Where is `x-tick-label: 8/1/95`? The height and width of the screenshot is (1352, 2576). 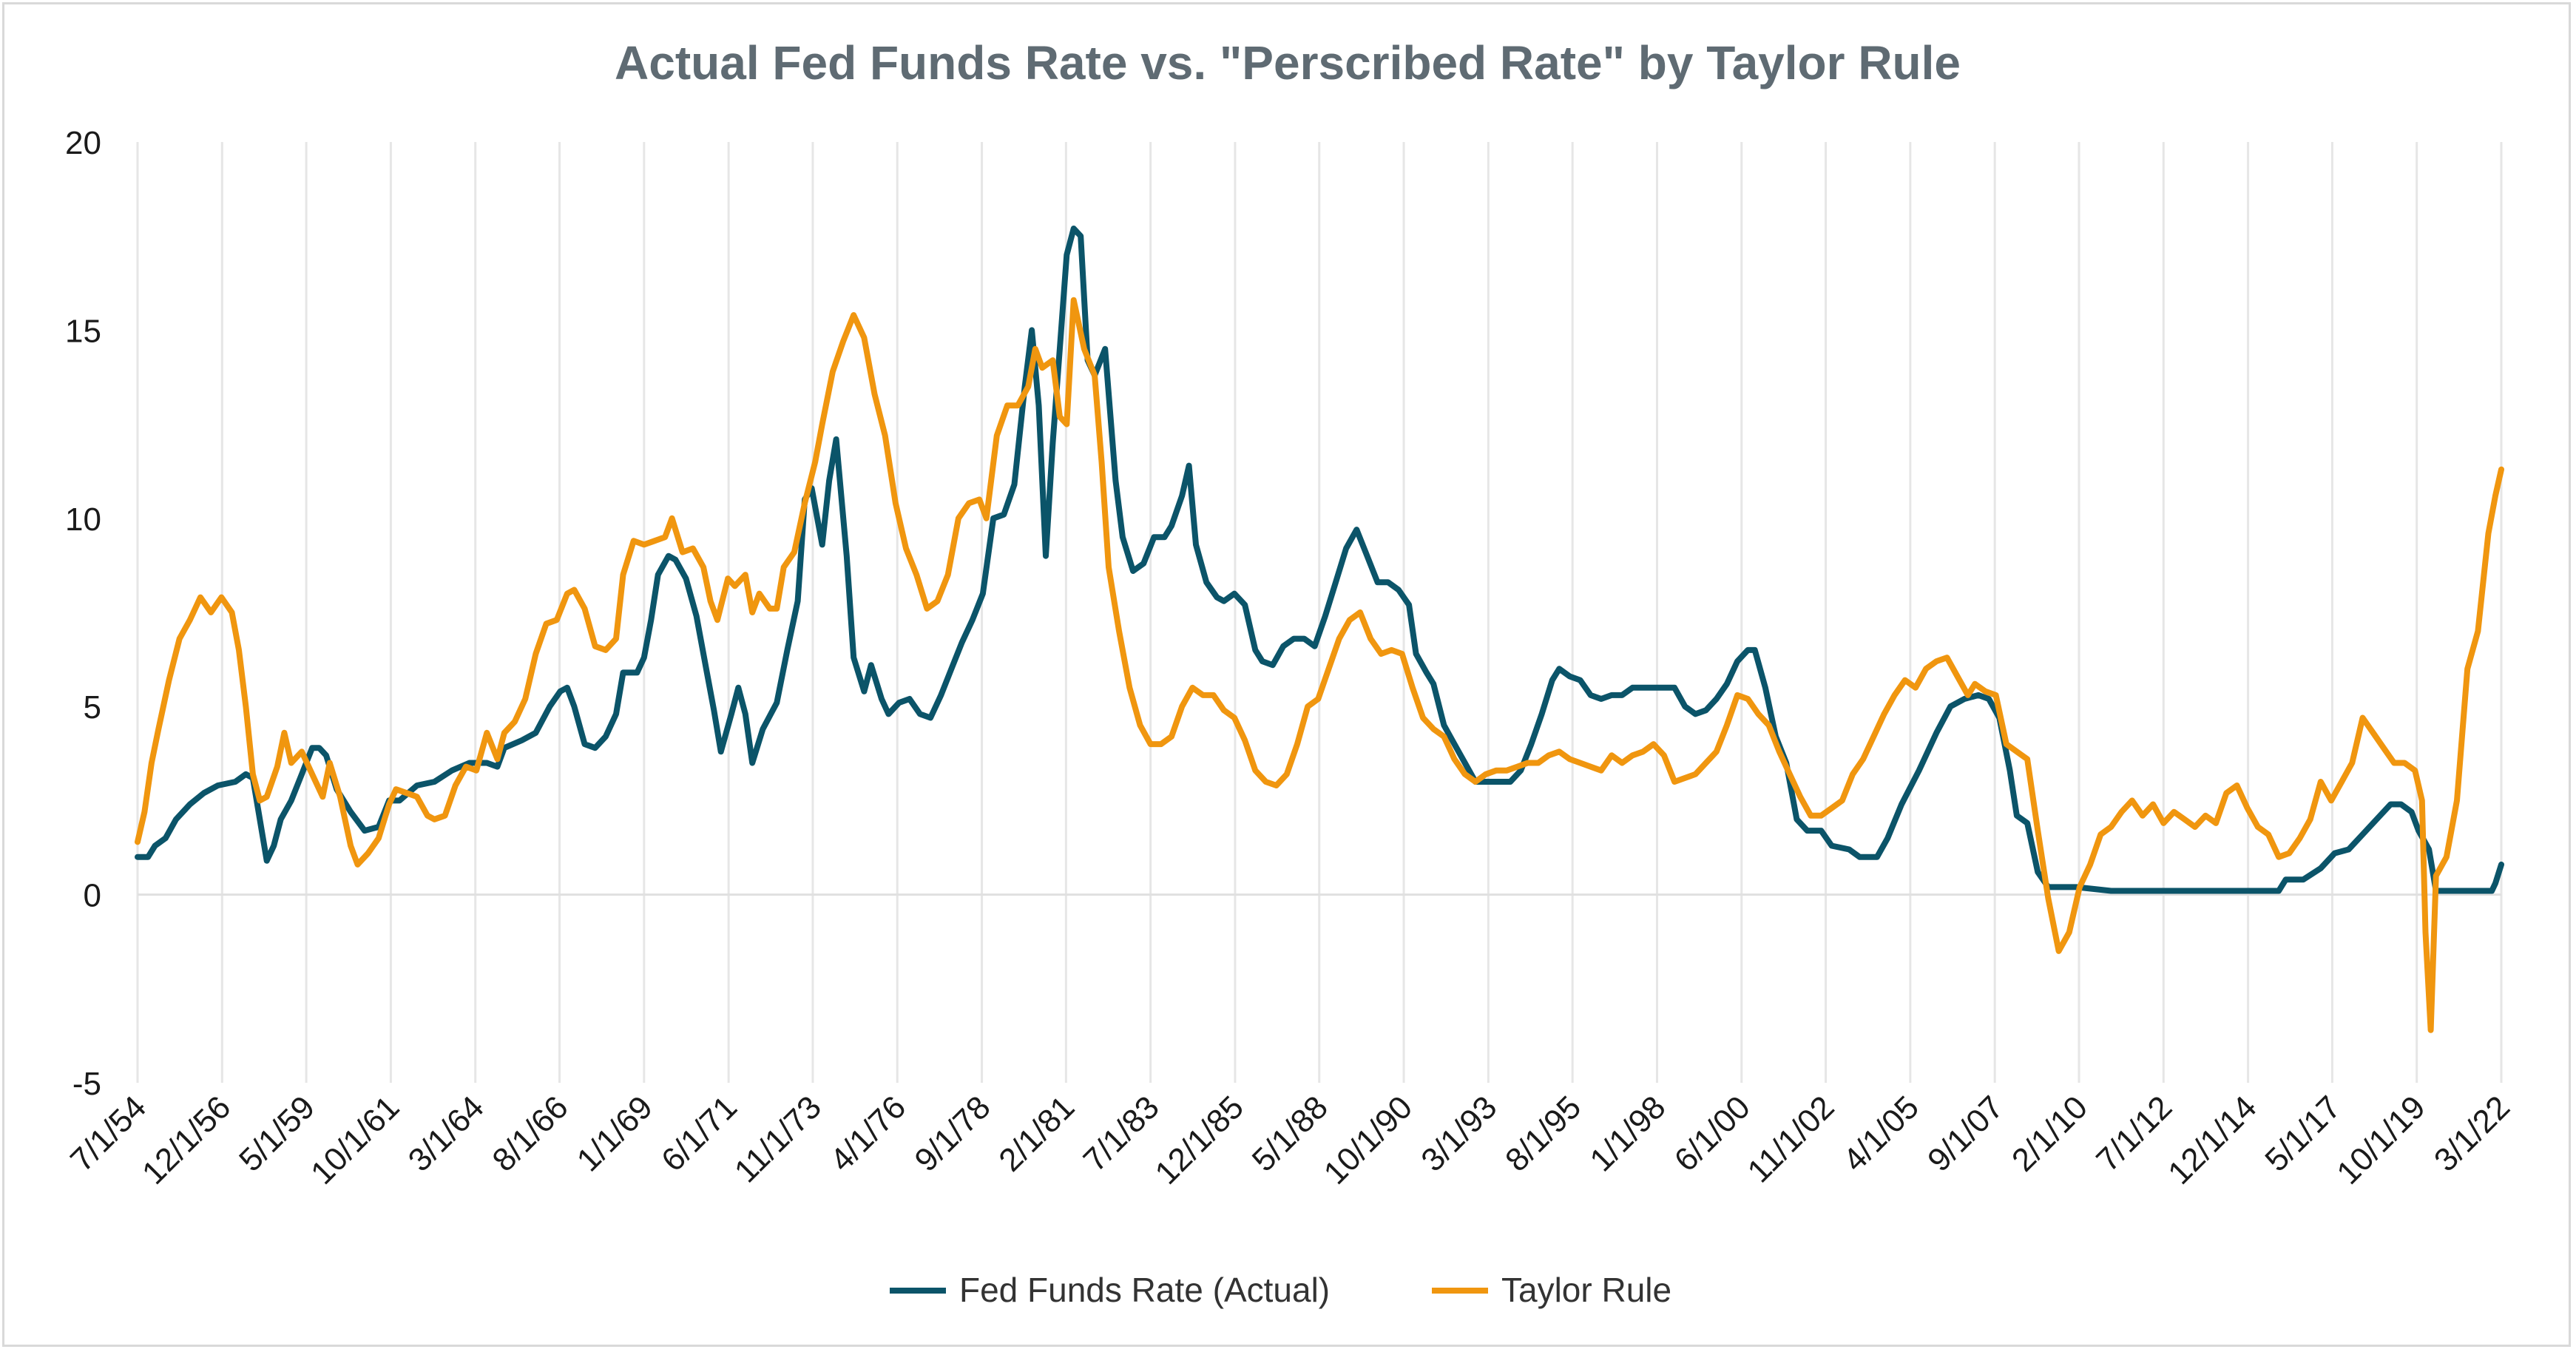
x-tick-label: 8/1/95 is located at coordinates (1543, 1133).